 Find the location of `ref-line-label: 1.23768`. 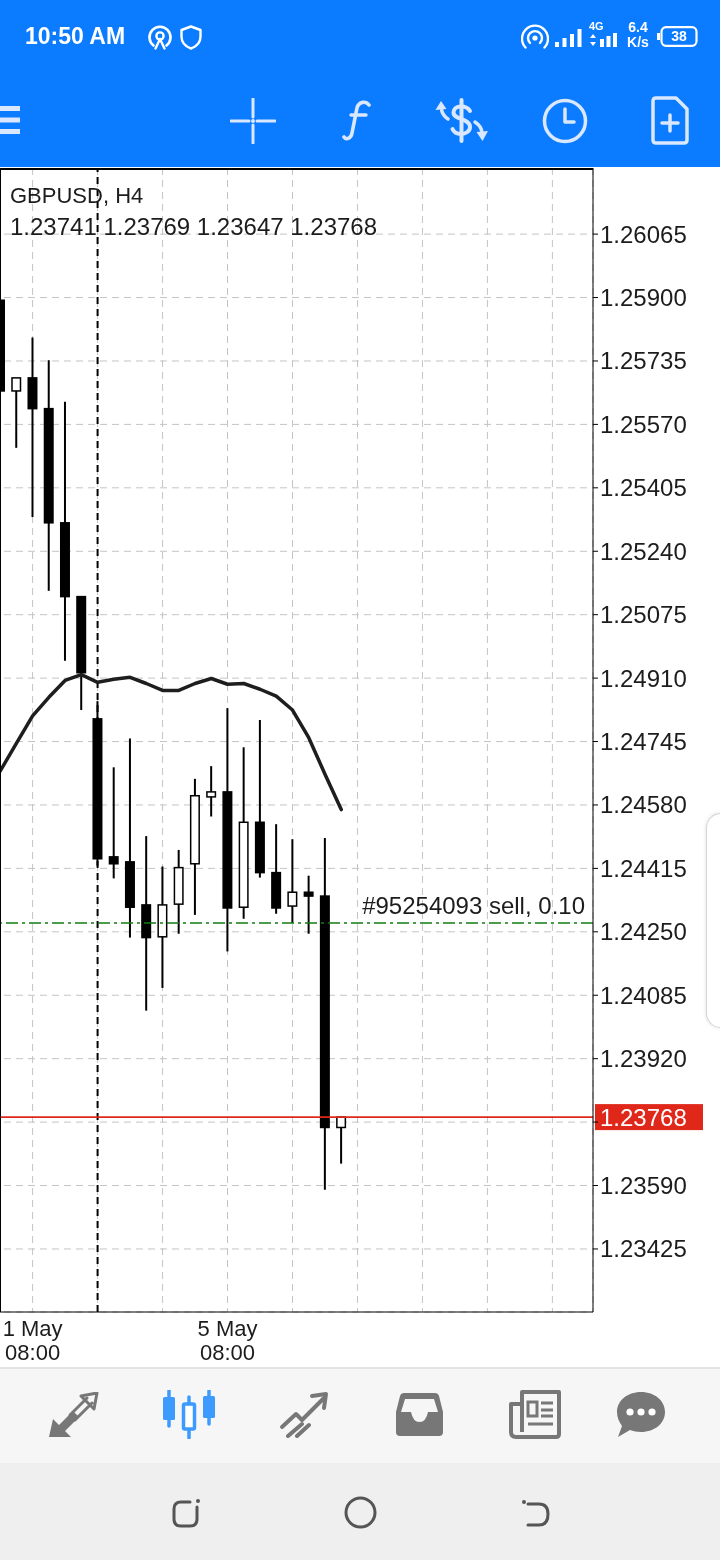

ref-line-label: 1.23768 is located at coordinates (643, 1118).